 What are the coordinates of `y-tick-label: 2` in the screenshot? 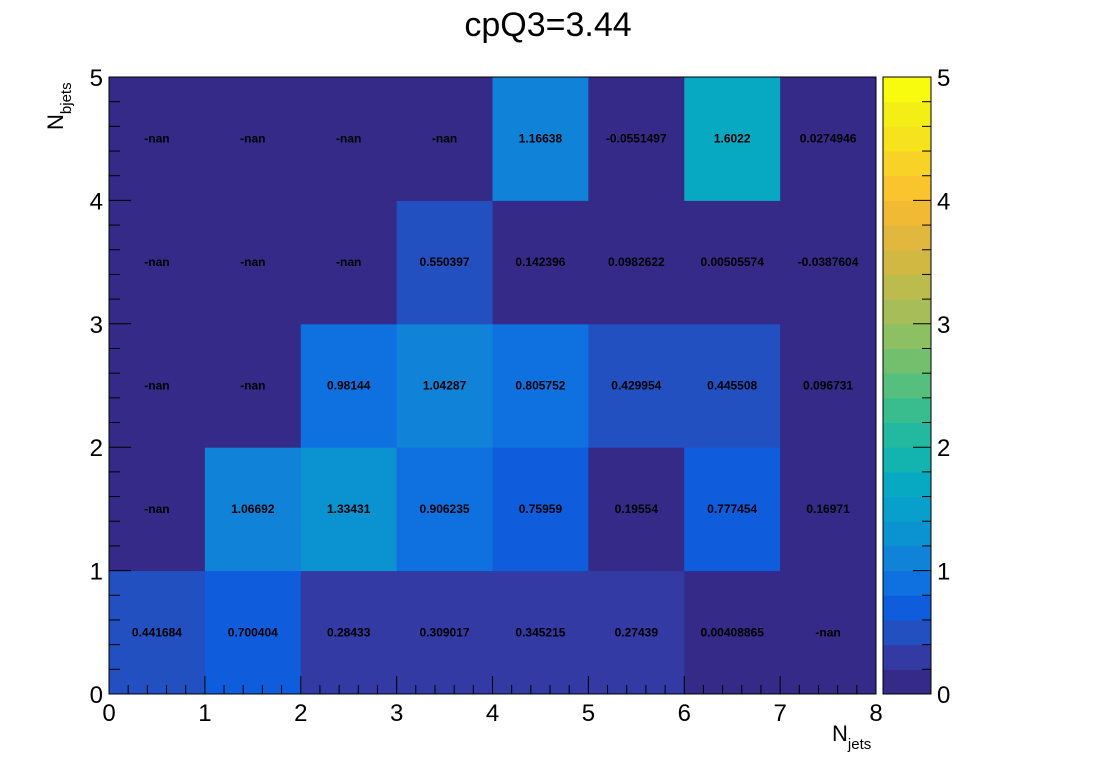 It's located at (96, 448).